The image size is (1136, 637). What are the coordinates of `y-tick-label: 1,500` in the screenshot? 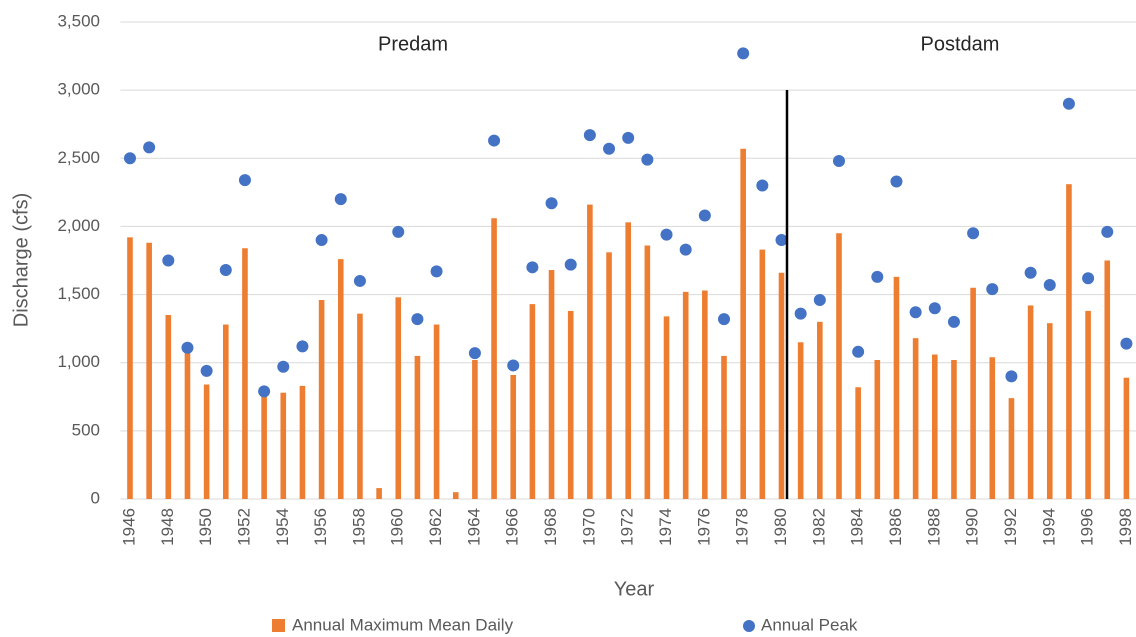 It's located at (78, 293).